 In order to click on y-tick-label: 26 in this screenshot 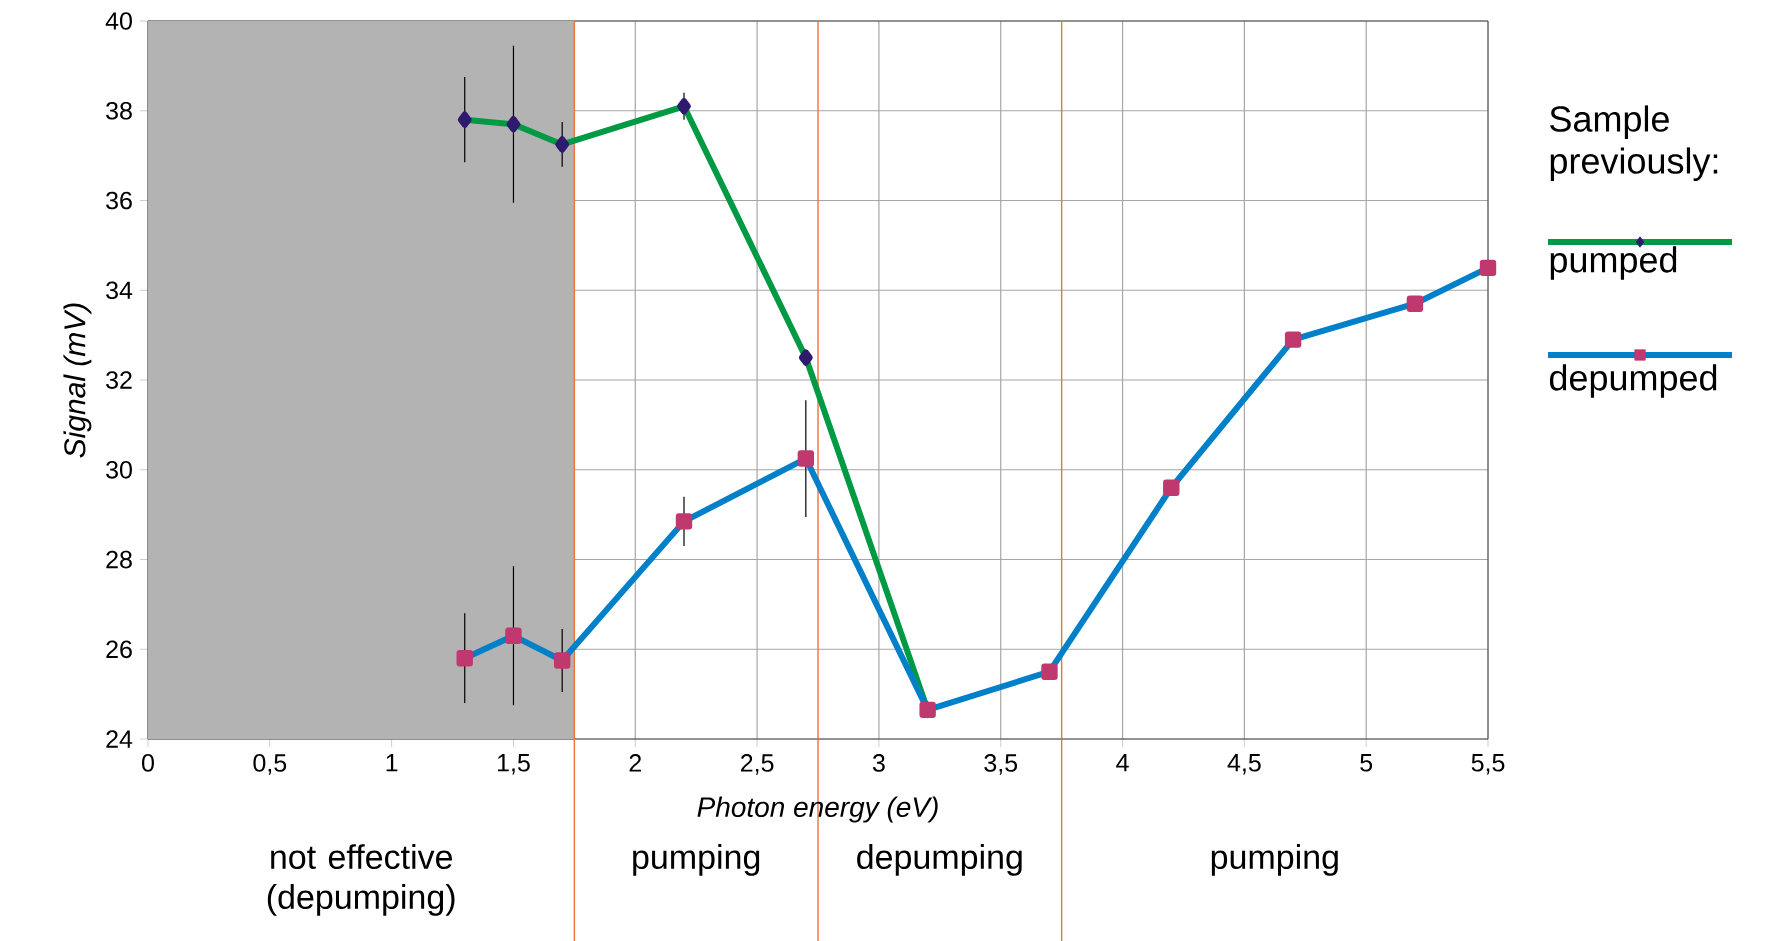, I will do `click(119, 649)`.